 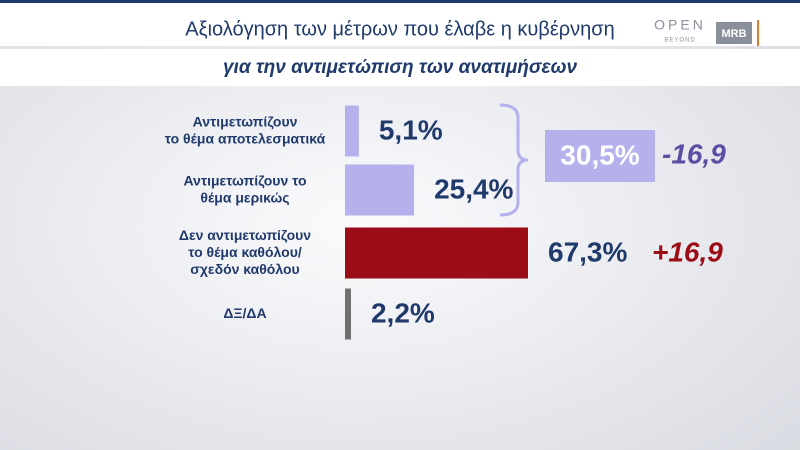 I want to click on group-bracket, so click(x=514, y=160).